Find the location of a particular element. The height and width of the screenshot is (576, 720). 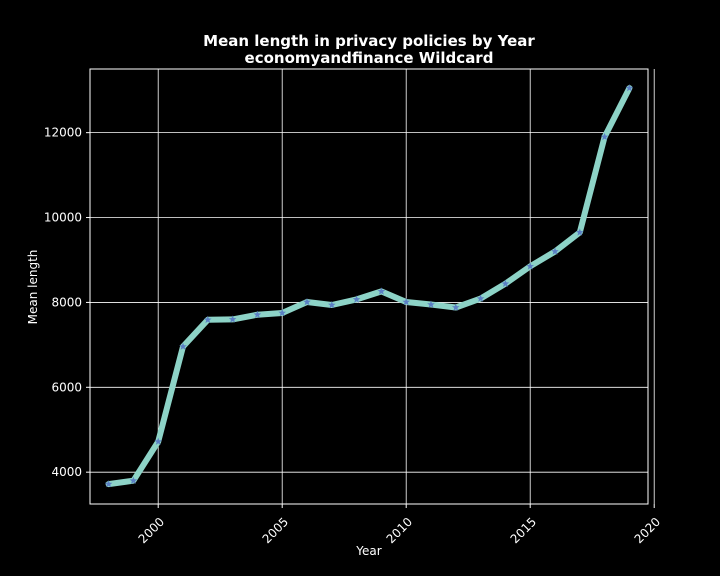

chart-title-line1: Mean length in privacy policies by Year is located at coordinates (369, 41).